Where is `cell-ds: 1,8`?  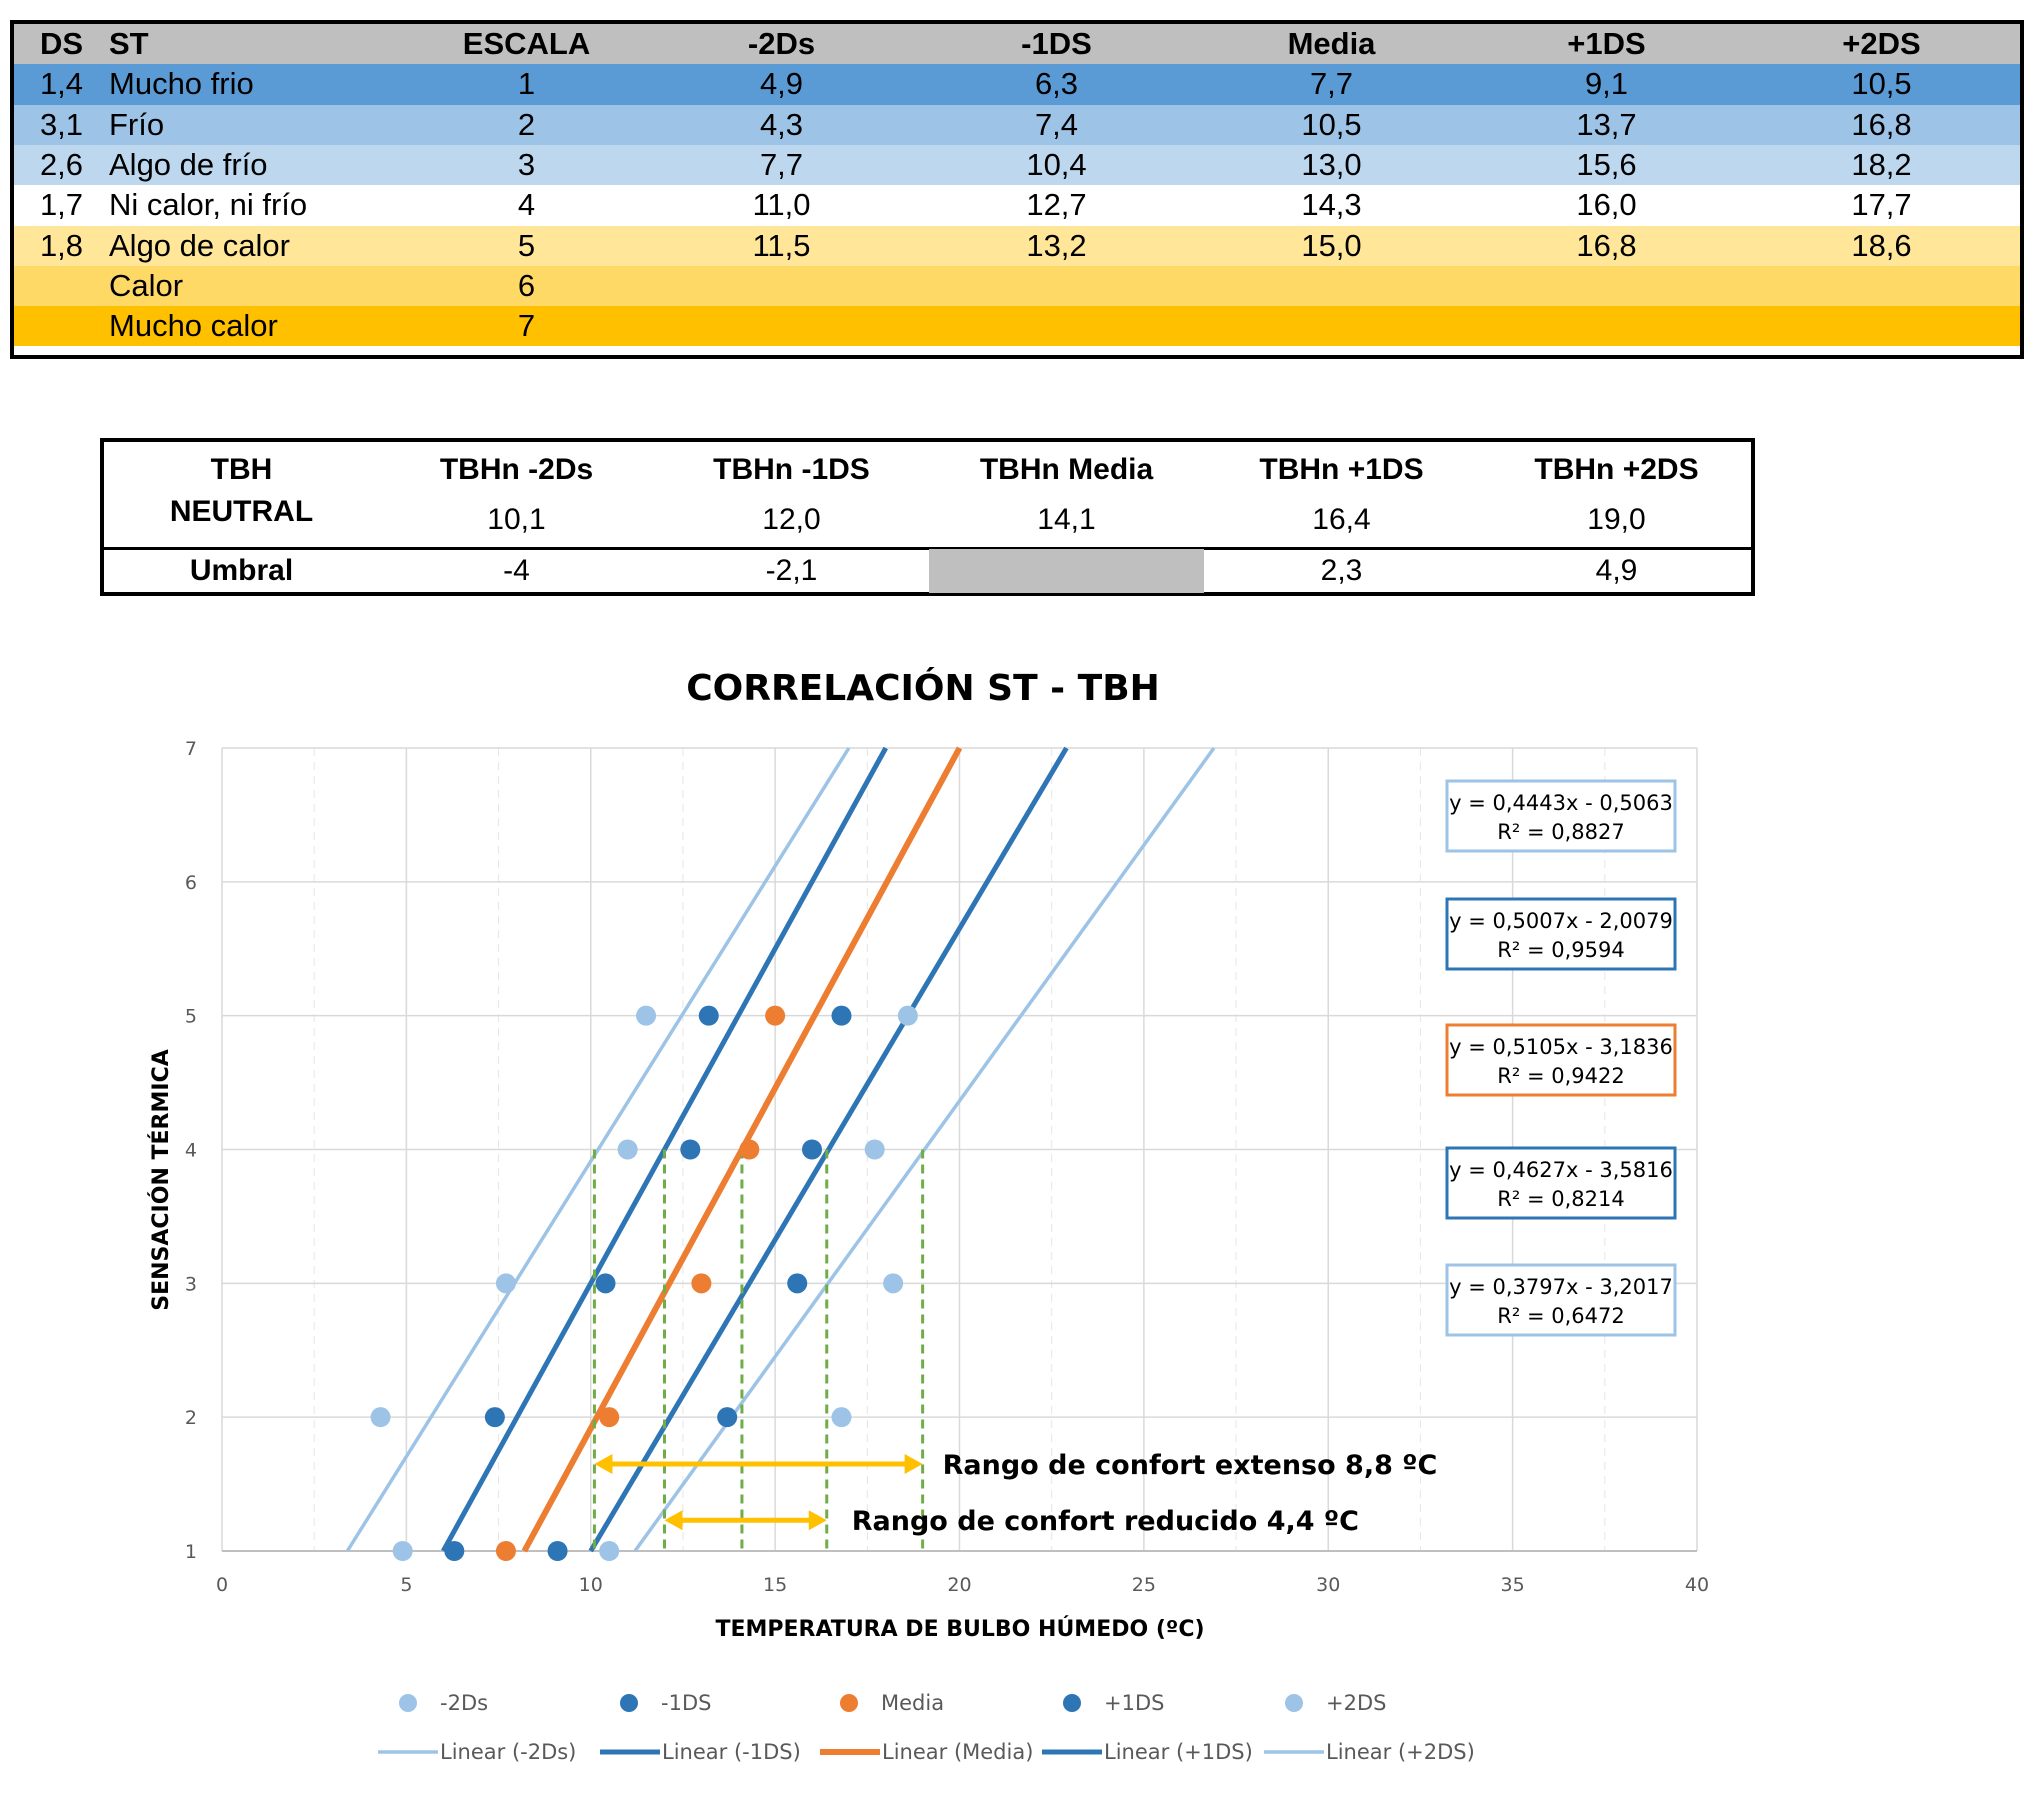 cell-ds: 1,8 is located at coordinates (61, 245).